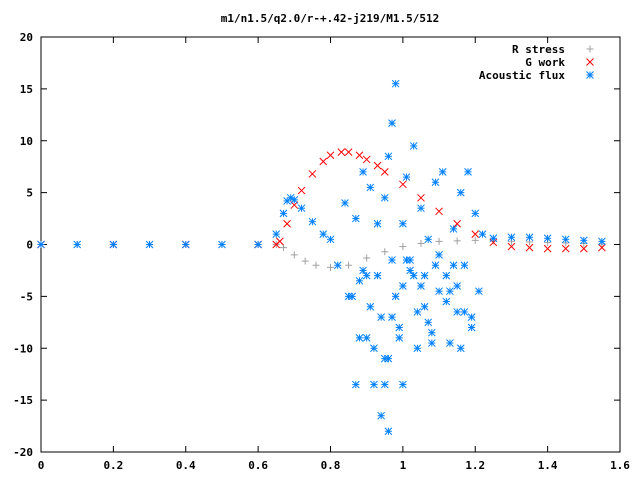  Describe the element at coordinates (403, 465) in the screenshot. I see `x-tick-label: 1` at that location.